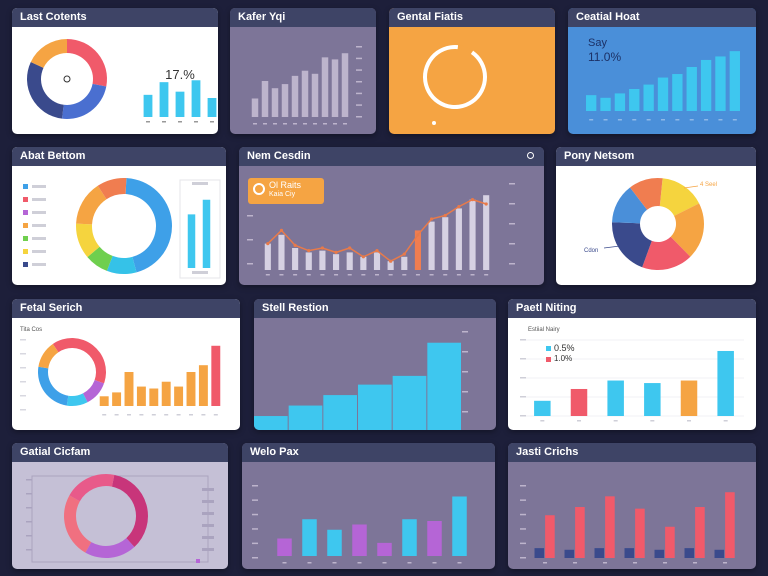  Describe the element at coordinates (544, 330) in the screenshot. I see `legend-title: Estiial Nairy` at that location.